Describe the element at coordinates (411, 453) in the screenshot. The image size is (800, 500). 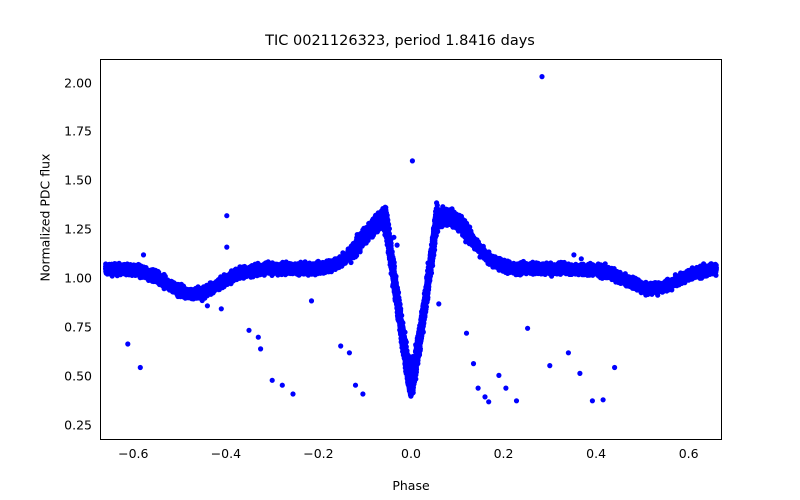
I see `x-tick-label: 0.0` at that location.